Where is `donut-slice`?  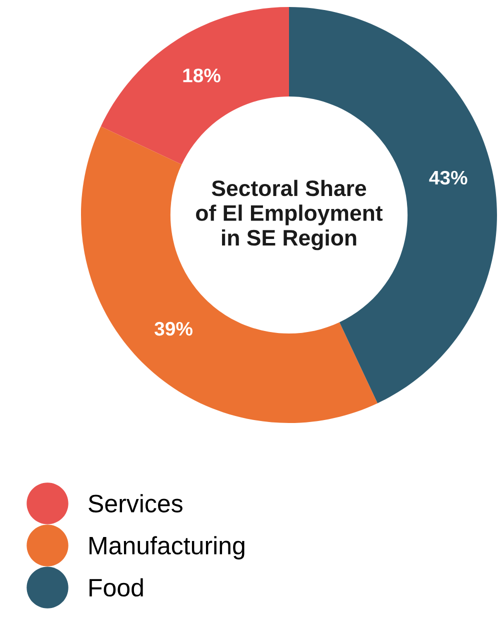 donut-slice is located at coordinates (194, 86).